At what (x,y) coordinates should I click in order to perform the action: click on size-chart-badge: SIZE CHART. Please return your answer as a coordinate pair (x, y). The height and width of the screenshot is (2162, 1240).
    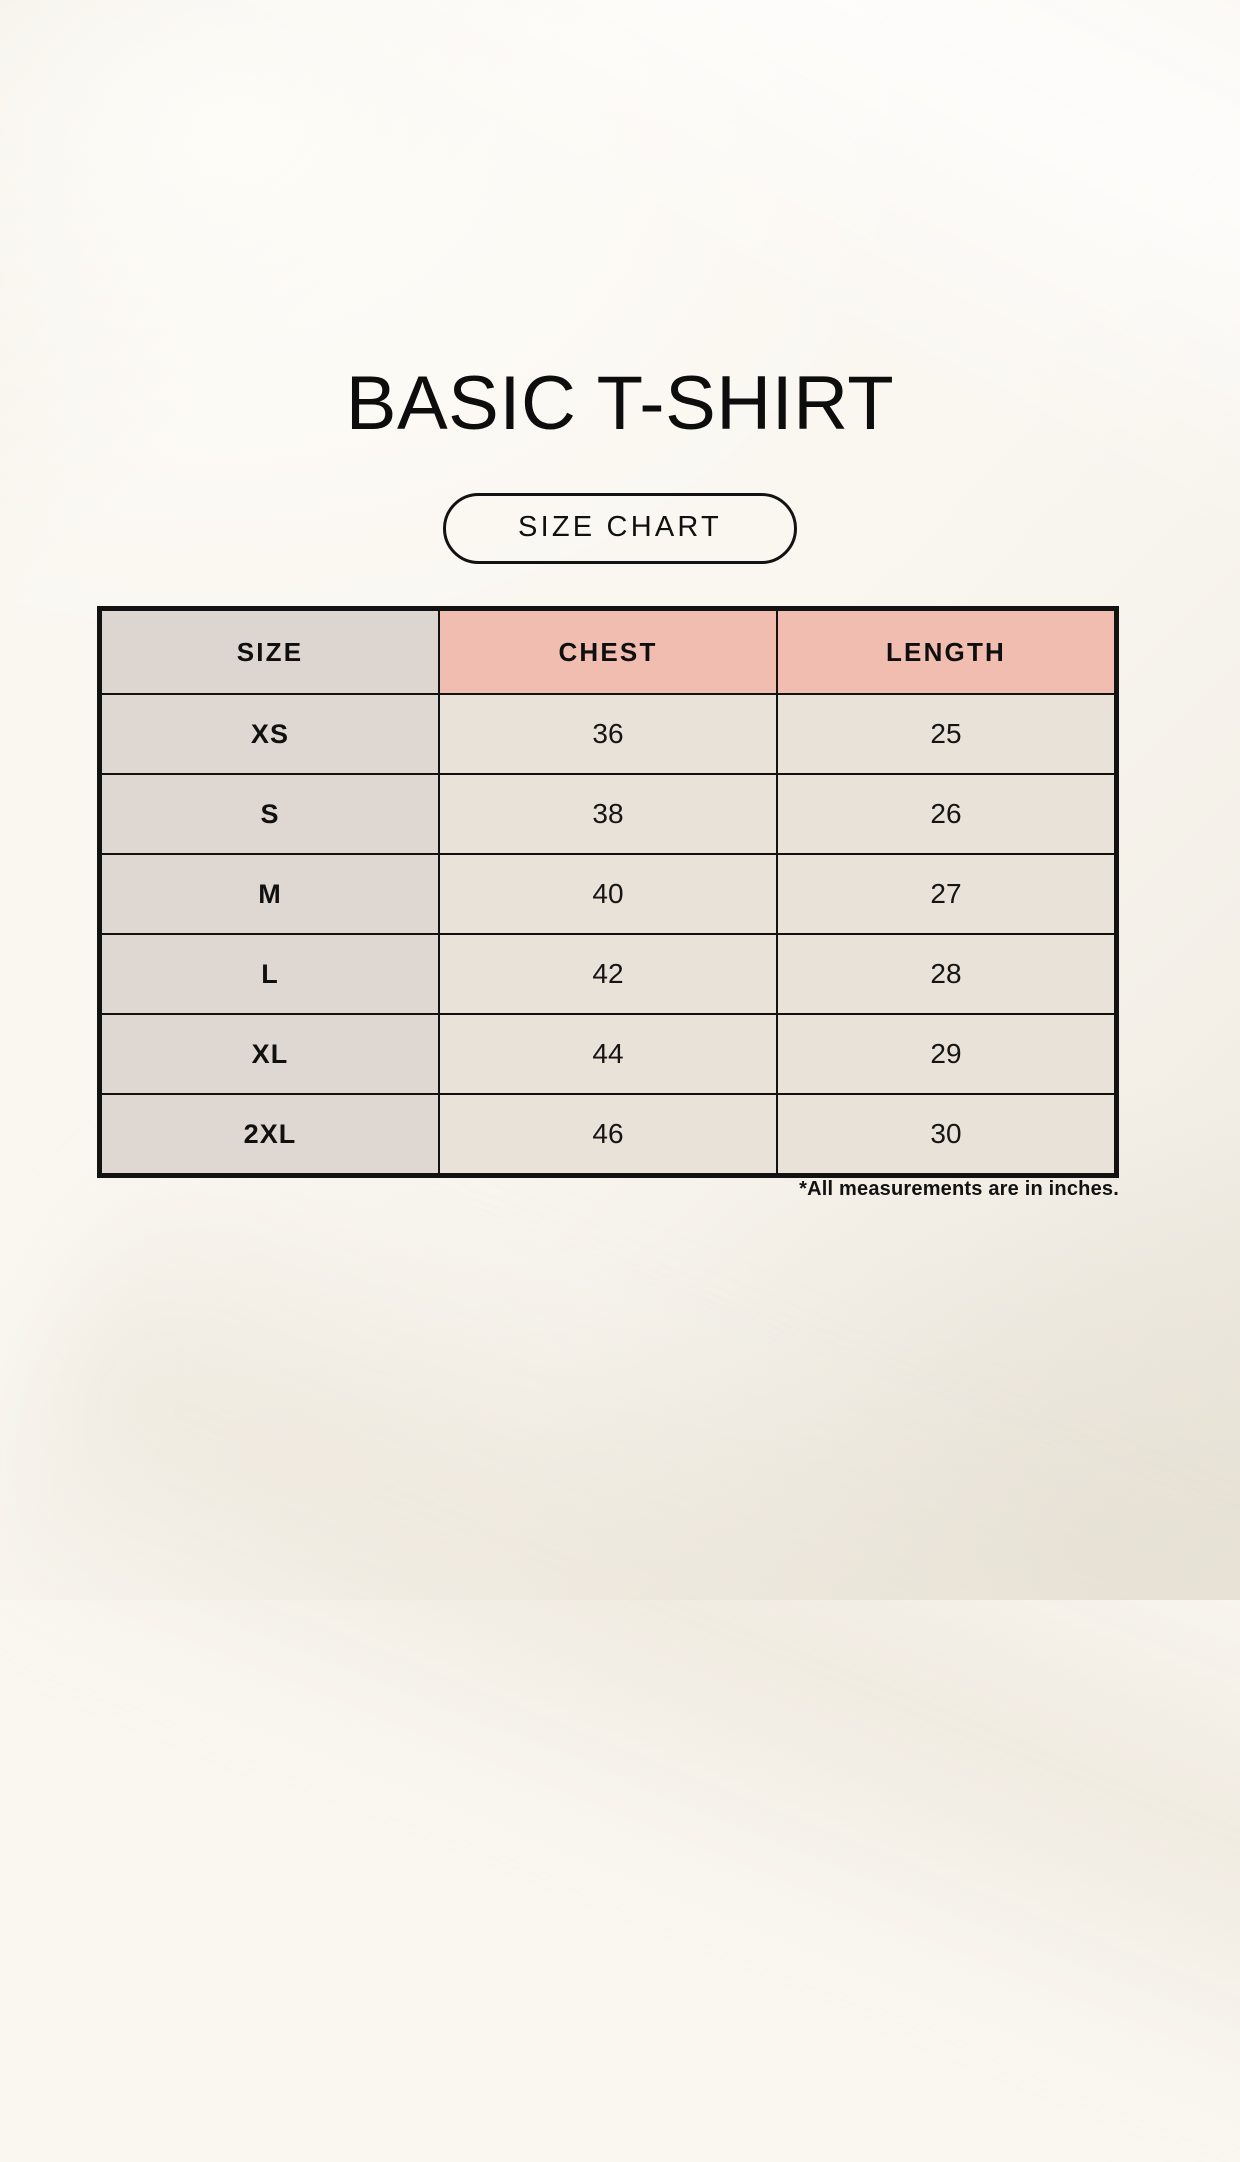
    Looking at the image, I should click on (620, 528).